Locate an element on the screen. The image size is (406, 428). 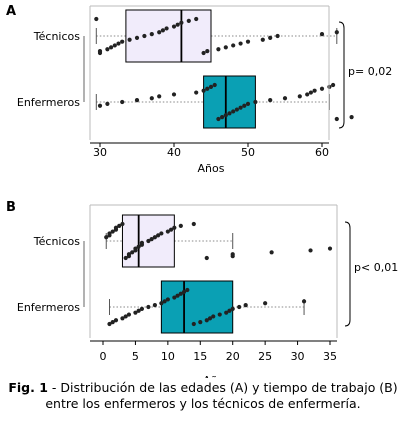
category-label-a-1: Enfermeros is located at coordinates (48, 102).